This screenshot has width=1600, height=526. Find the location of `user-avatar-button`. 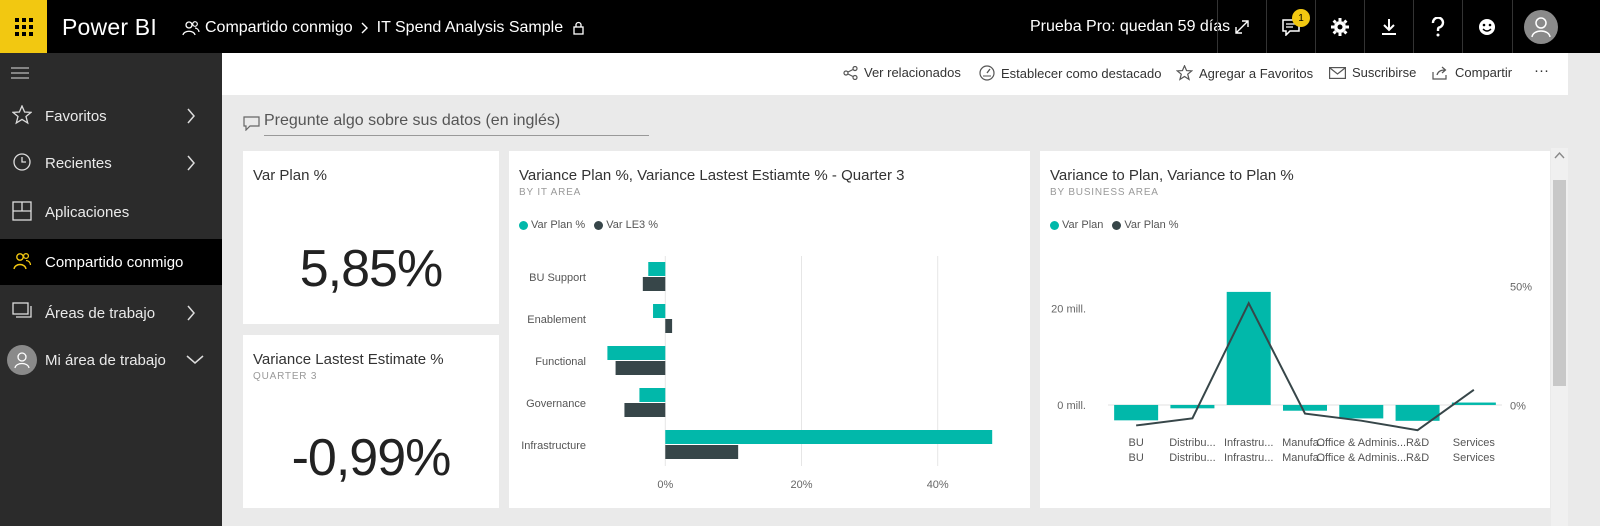

user-avatar-button is located at coordinates (1540, 26).